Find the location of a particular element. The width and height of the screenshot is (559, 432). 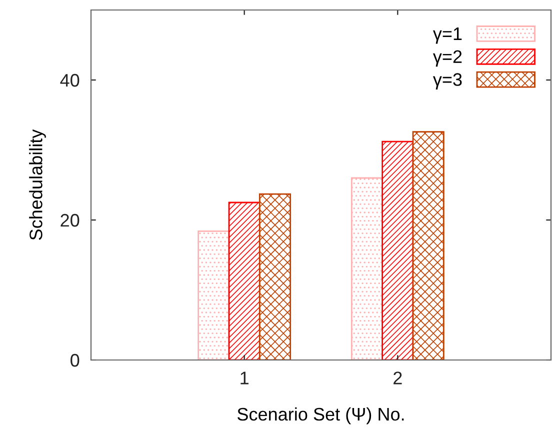

legend-label: γ=2 is located at coordinates (447, 58).